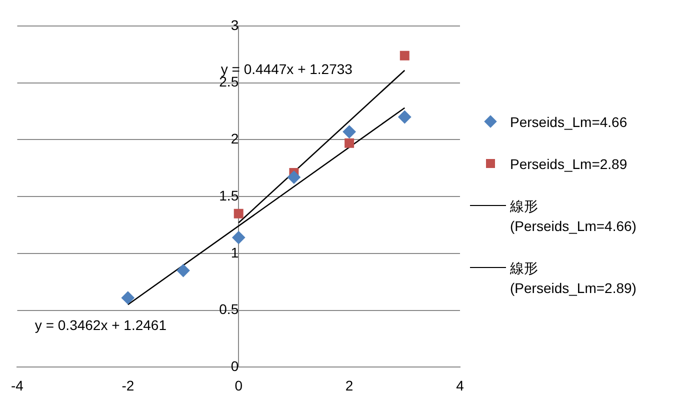 The height and width of the screenshot is (410, 680). I want to click on x-tick-label: -4, so click(17, 385).